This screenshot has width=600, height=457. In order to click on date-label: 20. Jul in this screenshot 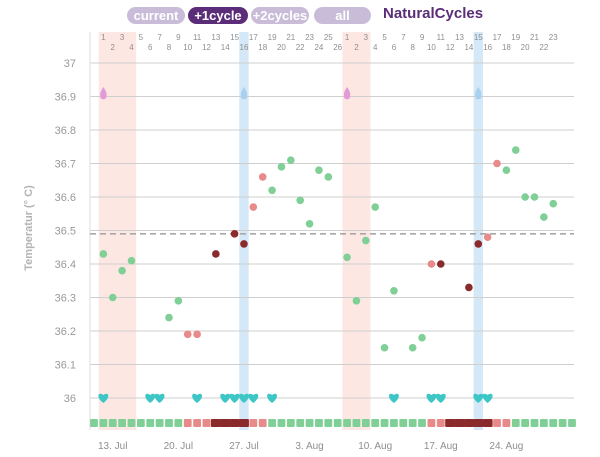, I will do `click(178, 446)`.